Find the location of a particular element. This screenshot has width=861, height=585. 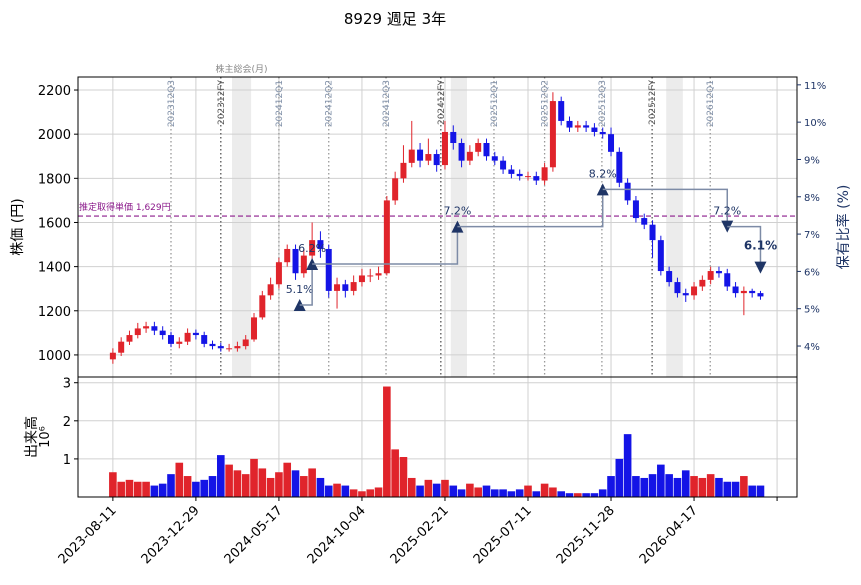

ownership-label: 7.2% is located at coordinates (457, 211).